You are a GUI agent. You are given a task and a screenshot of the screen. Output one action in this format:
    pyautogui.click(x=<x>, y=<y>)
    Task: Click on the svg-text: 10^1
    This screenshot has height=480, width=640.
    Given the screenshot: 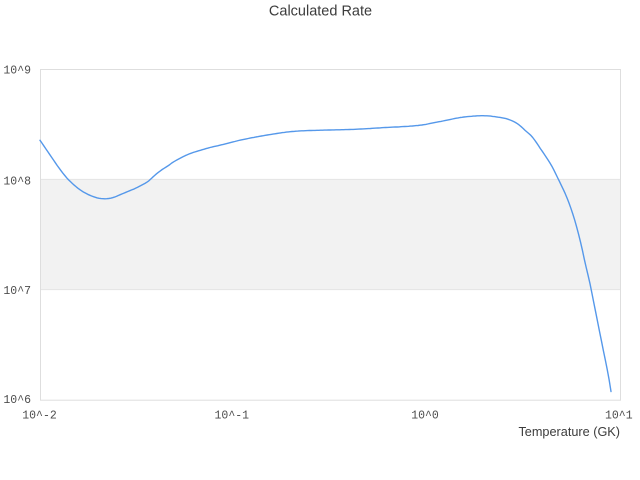 What is the action you would take?
    pyautogui.click(x=619, y=415)
    